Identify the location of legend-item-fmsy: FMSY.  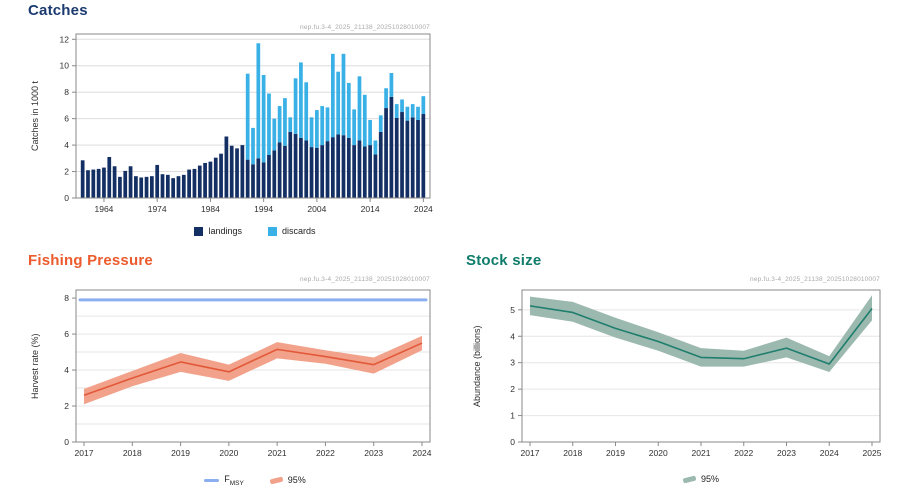
(224, 480).